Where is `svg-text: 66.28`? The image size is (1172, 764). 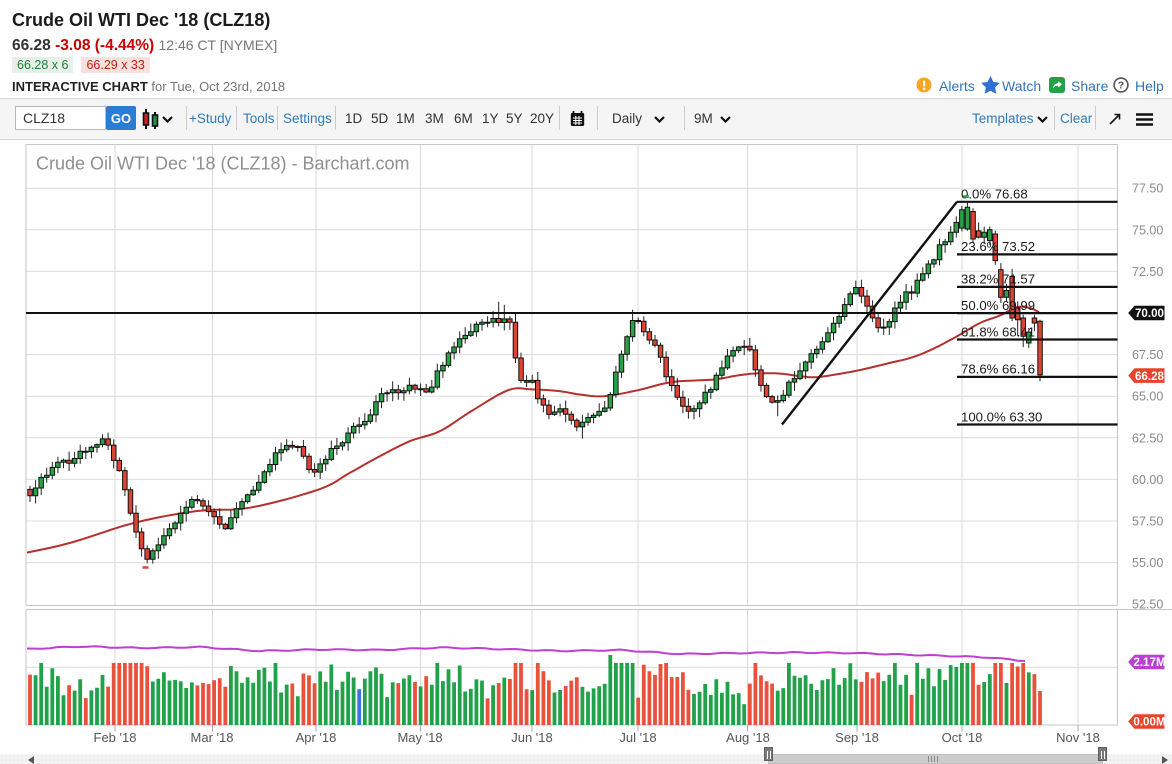
svg-text: 66.28 is located at coordinates (1150, 376).